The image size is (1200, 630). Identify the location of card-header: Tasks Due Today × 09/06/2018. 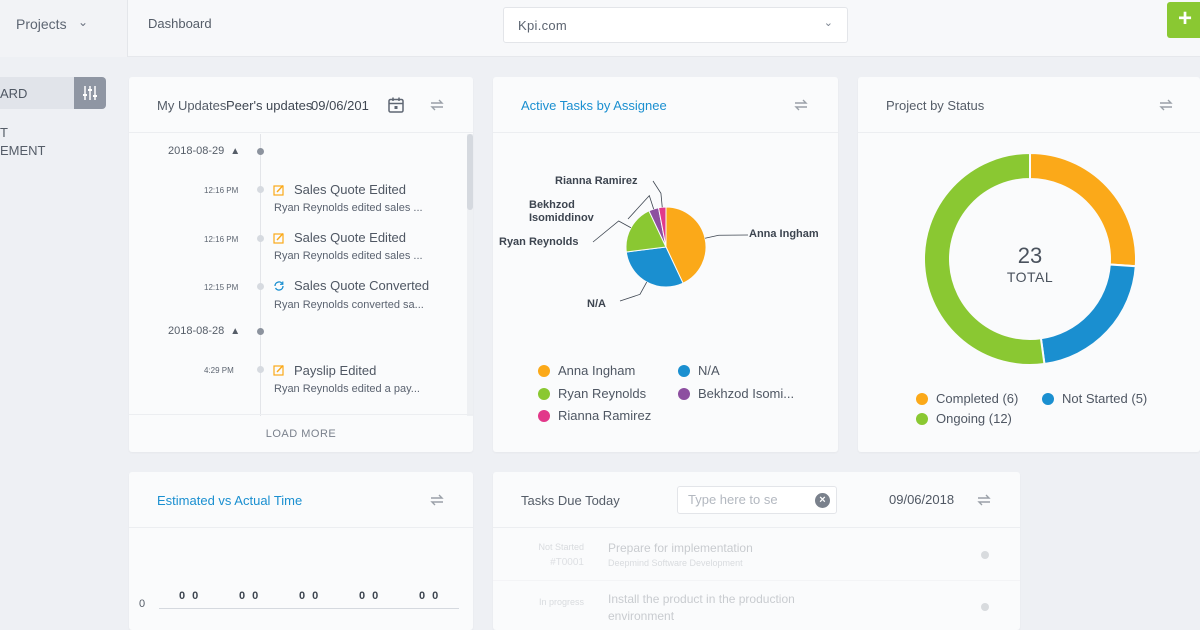
(756, 500).